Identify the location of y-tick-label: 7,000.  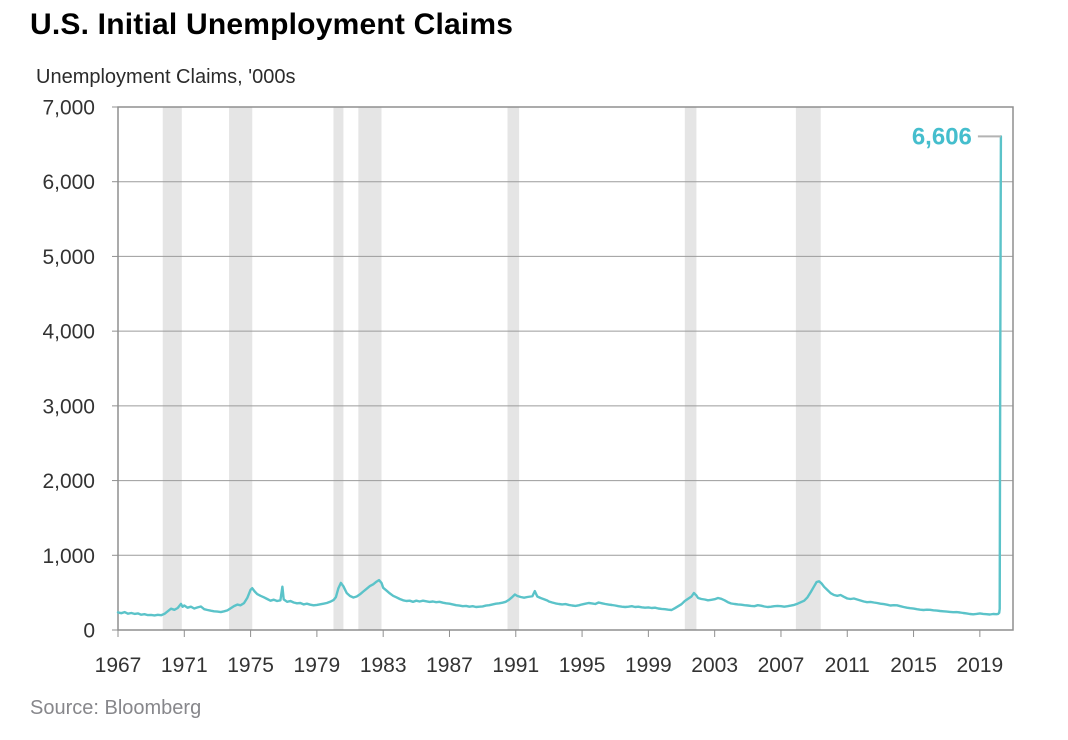
(68, 108).